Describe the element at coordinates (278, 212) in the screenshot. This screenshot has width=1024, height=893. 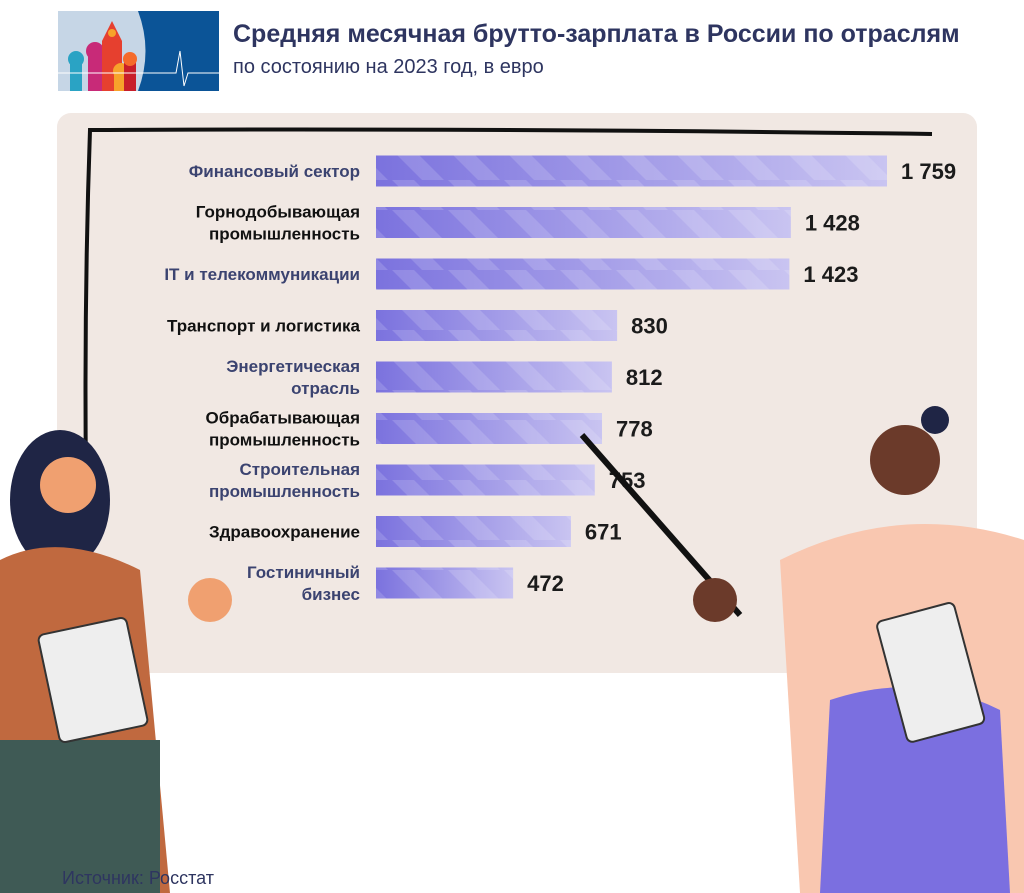
I see `category-label: Горнодобывающая` at that location.